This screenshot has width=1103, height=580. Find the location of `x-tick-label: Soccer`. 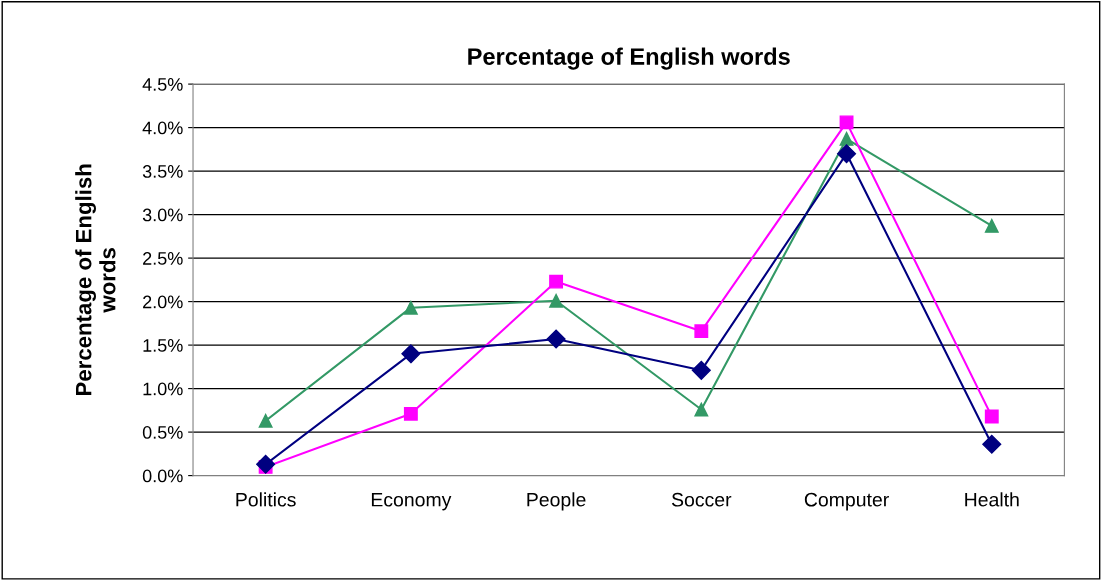

x-tick-label: Soccer is located at coordinates (701, 499).